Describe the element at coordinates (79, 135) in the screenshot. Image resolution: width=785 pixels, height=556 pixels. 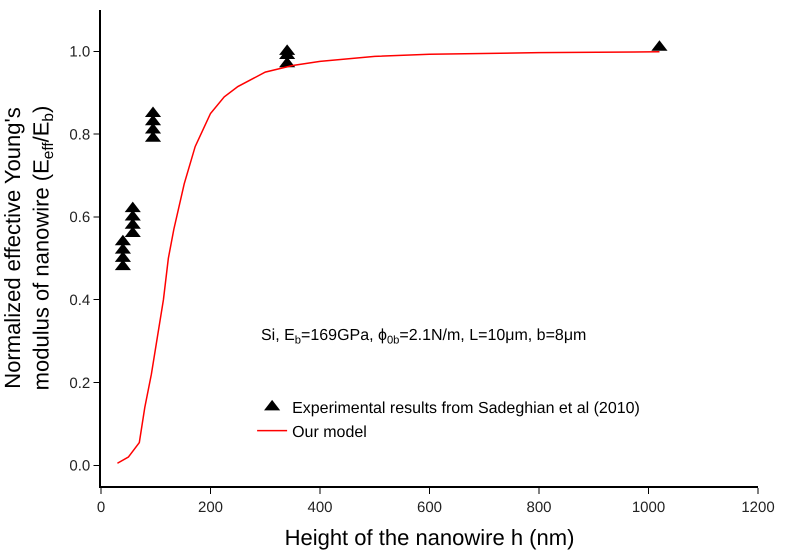
I see `y-tick-label: 0.8` at that location.